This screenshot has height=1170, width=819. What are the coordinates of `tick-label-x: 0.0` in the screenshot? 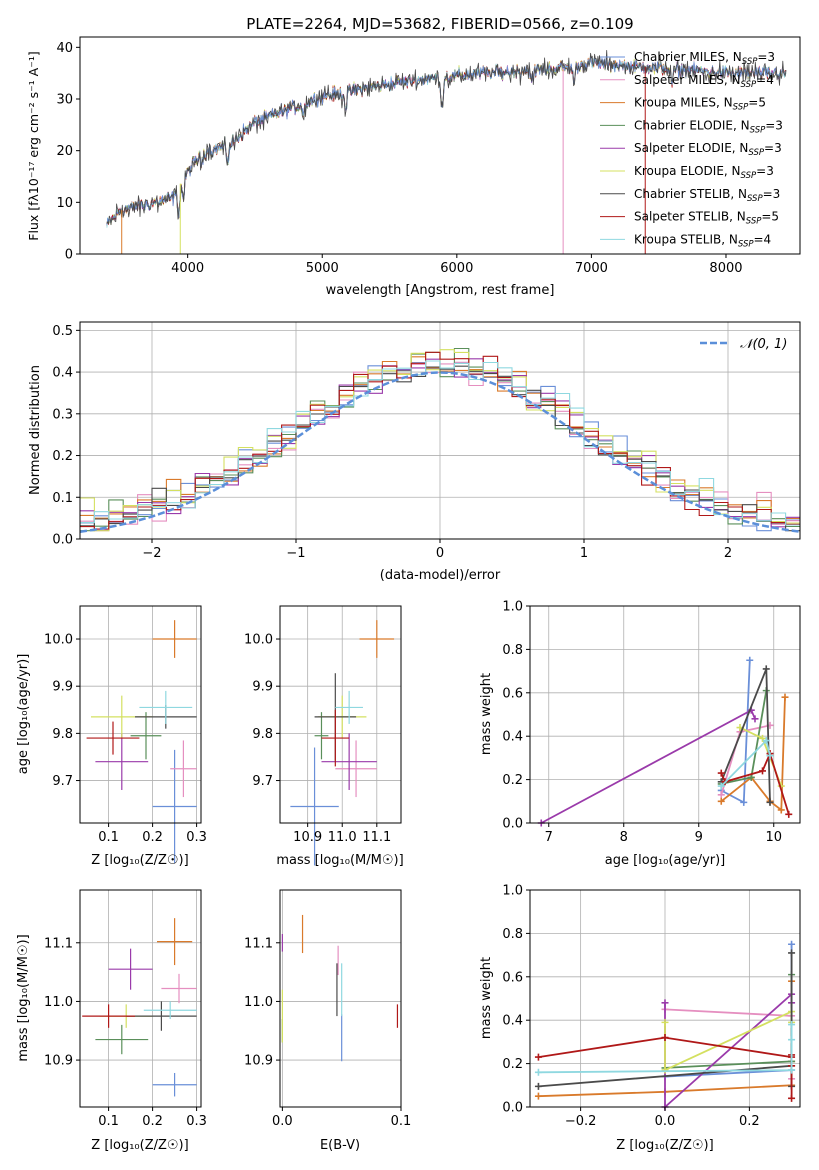 It's located at (665, 1121).